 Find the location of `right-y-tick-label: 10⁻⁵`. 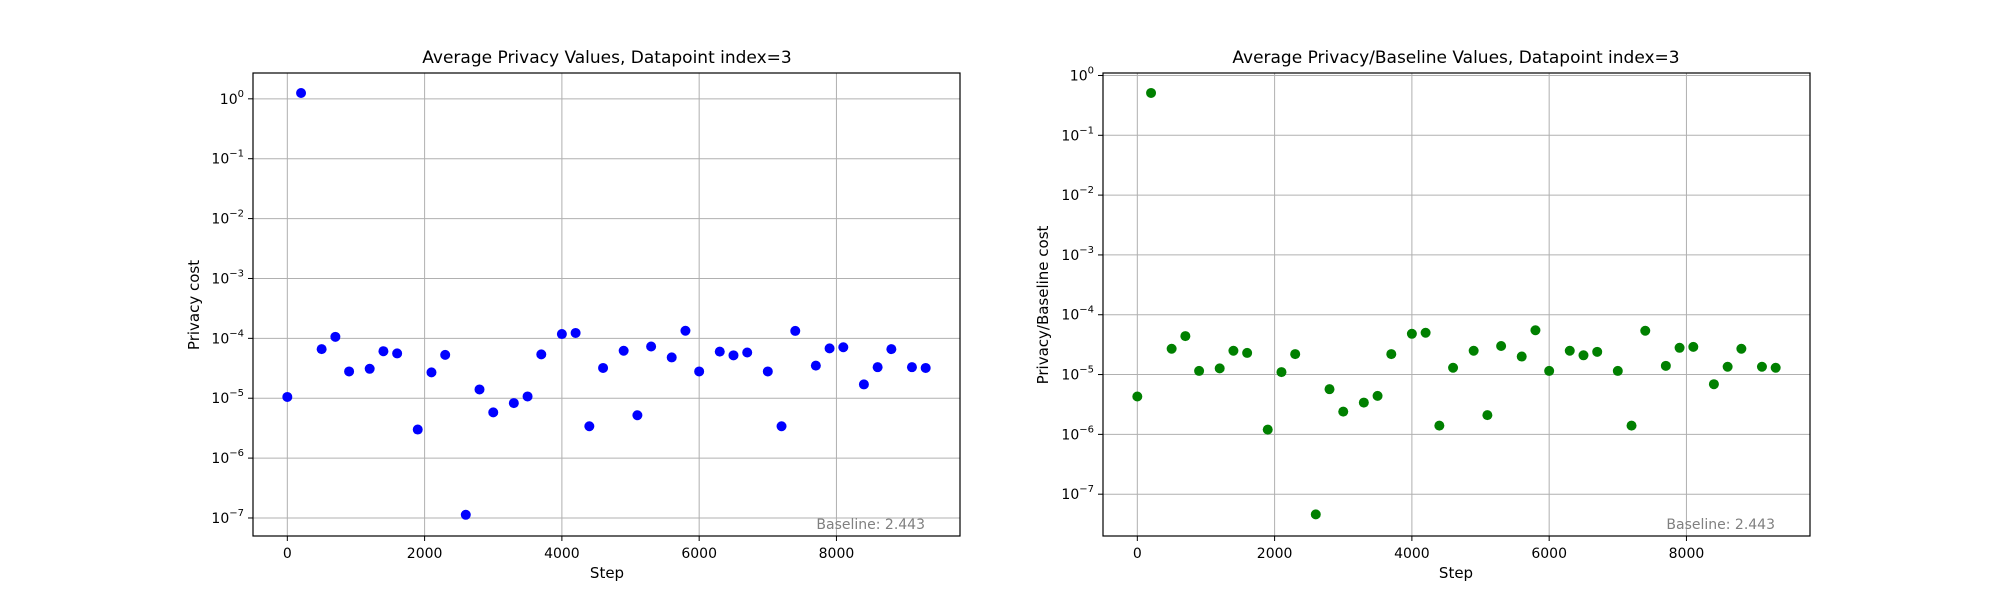

right-y-tick-label: 10⁻⁵ is located at coordinates (1077, 374).